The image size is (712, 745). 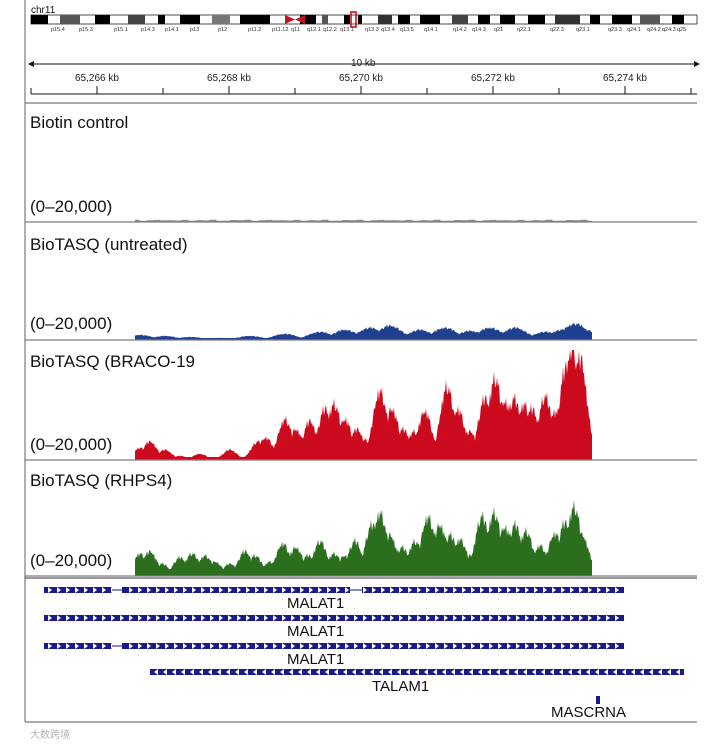 What do you see at coordinates (460, 30) in the screenshot?
I see `cytoband-label: q14.2` at bounding box center [460, 30].